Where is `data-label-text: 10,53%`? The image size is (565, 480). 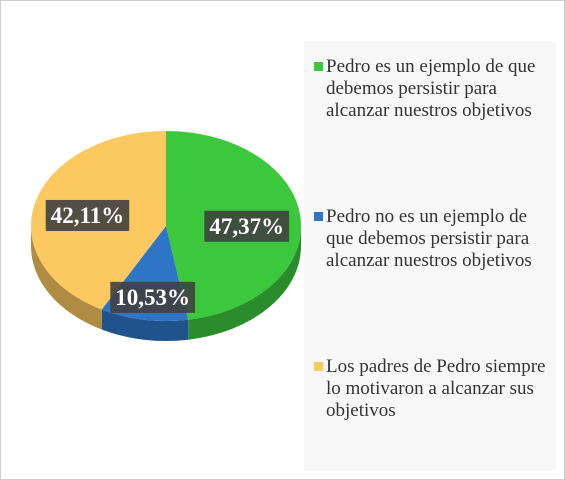 data-label-text: 10,53% is located at coordinates (152, 297).